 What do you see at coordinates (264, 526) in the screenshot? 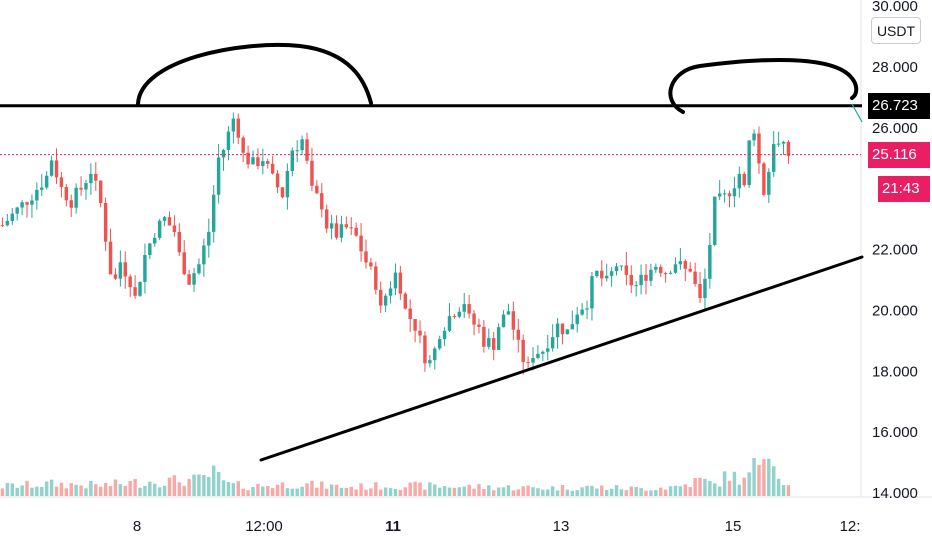
I see `x-tick-label: 12:00` at bounding box center [264, 526].